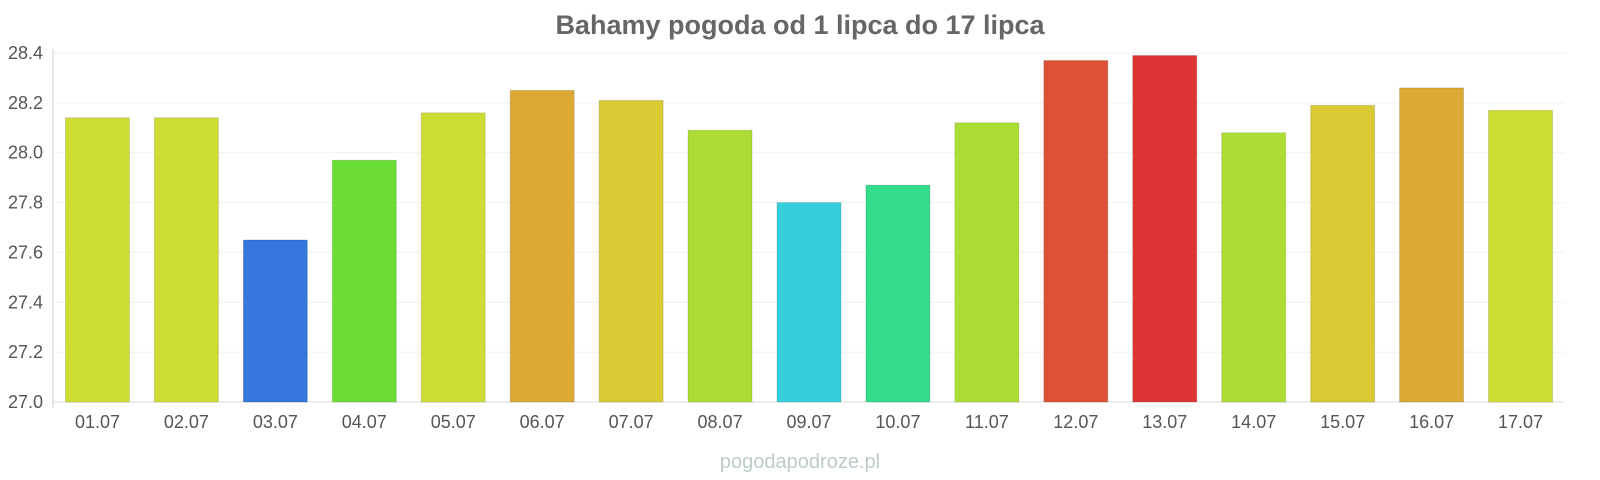  What do you see at coordinates (1076, 231) in the screenshot?
I see `bar-12.07` at bounding box center [1076, 231].